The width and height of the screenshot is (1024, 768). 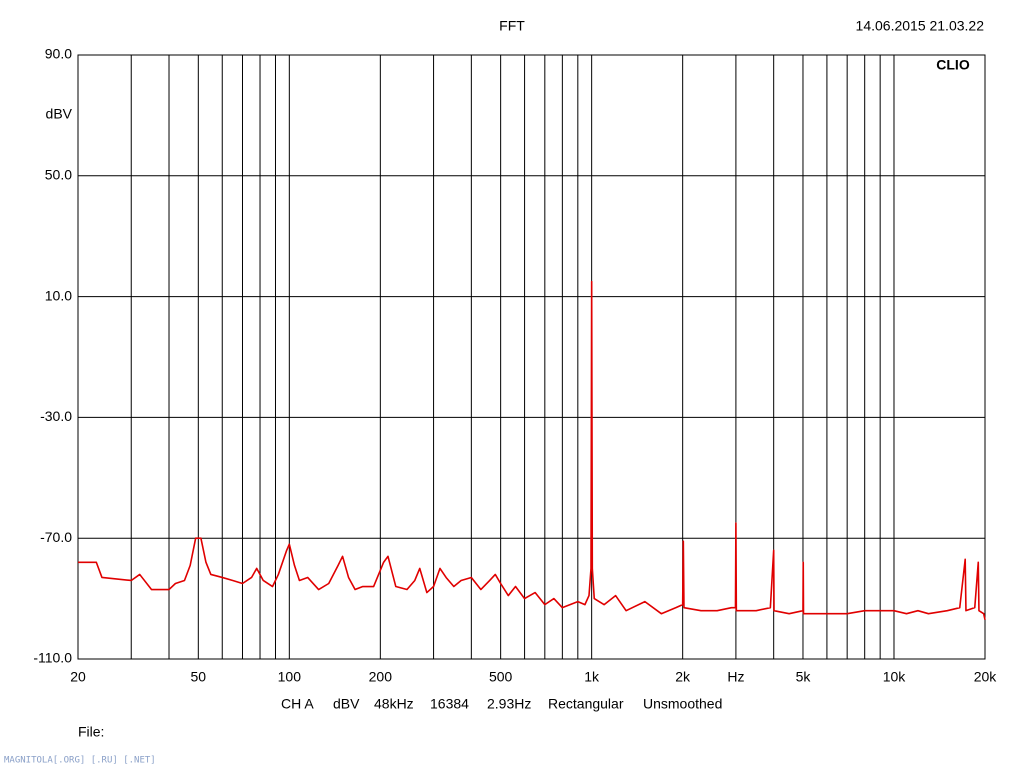 What do you see at coordinates (290, 677) in the screenshot?
I see `x-tick-label: 100` at bounding box center [290, 677].